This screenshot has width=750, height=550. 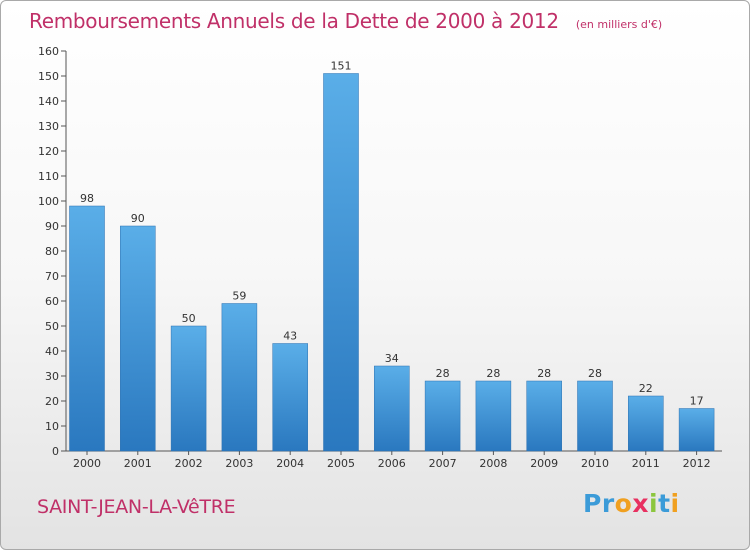 I want to click on y-tick-label: 110, so click(x=48, y=176).